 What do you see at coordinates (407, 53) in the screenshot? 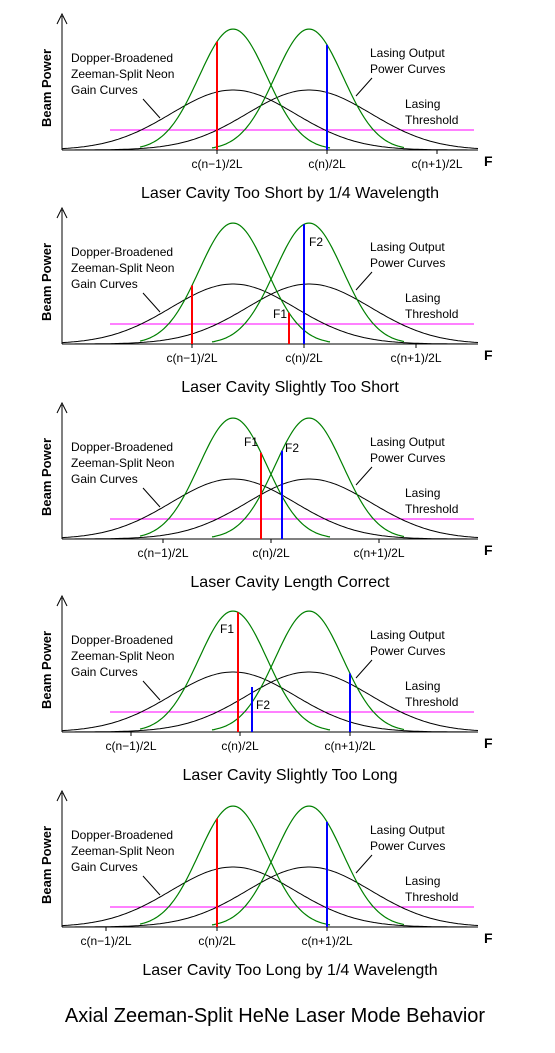
I see `panel-1-output-label-line1: Lasing Output` at bounding box center [407, 53].